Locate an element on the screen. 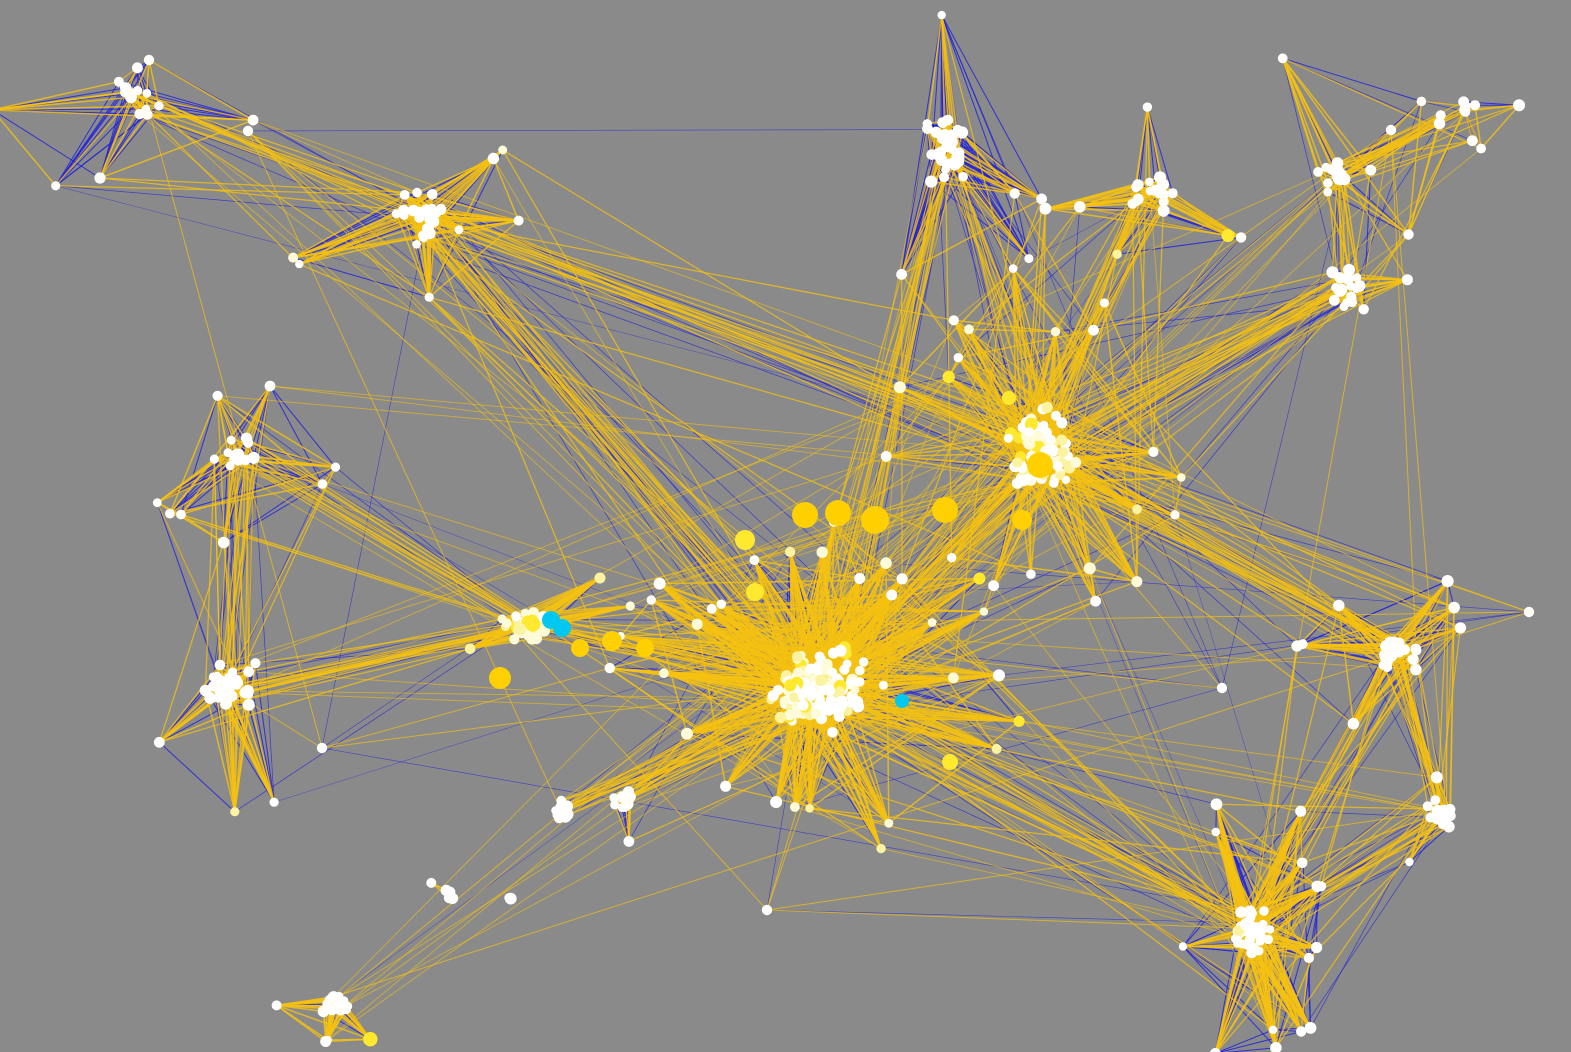  bridge-left-spur is located at coordinates (322, 748).